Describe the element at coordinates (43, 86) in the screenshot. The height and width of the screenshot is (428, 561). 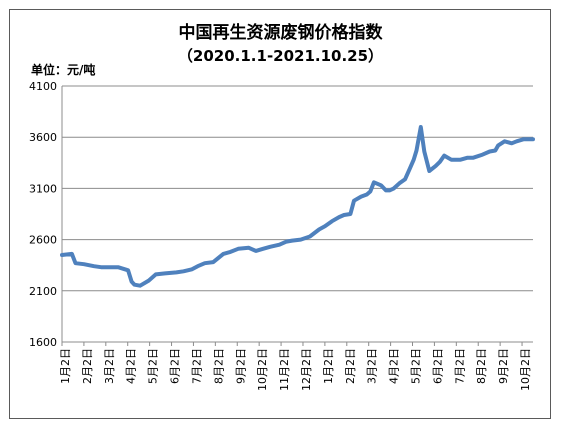
I see `y-tick-label: 4100` at that location.